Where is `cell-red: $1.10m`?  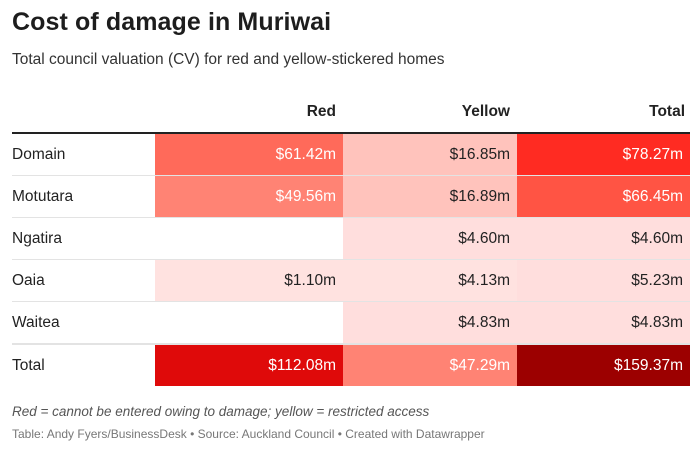 cell-red: $1.10m is located at coordinates (249, 280).